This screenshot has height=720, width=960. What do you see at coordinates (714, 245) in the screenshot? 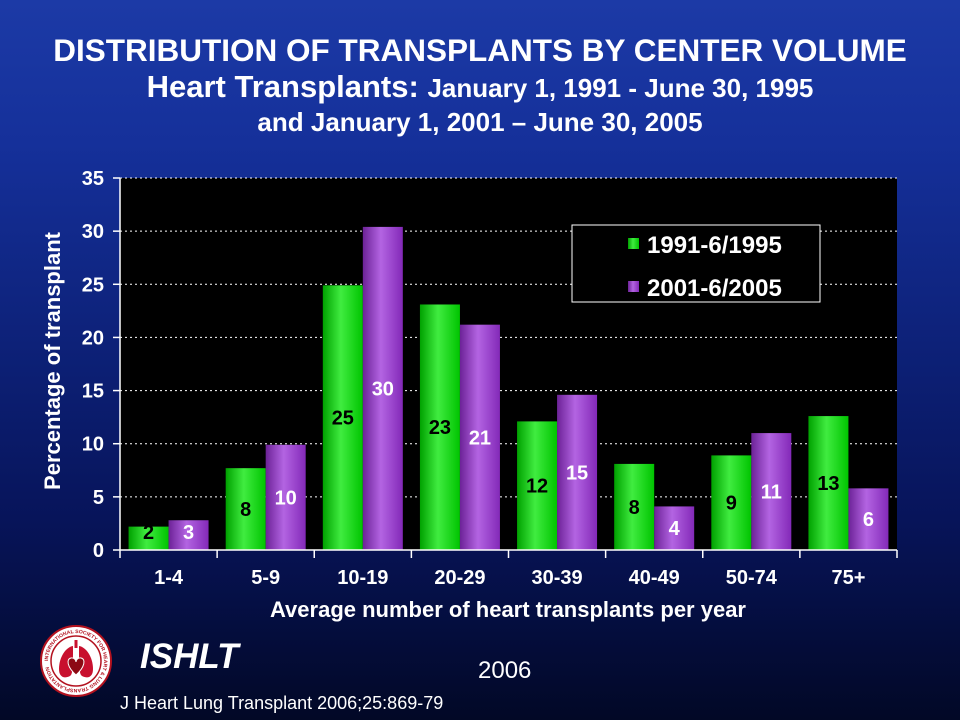
I see `legend-label-series-1: 1991-6/1995` at bounding box center [714, 245].